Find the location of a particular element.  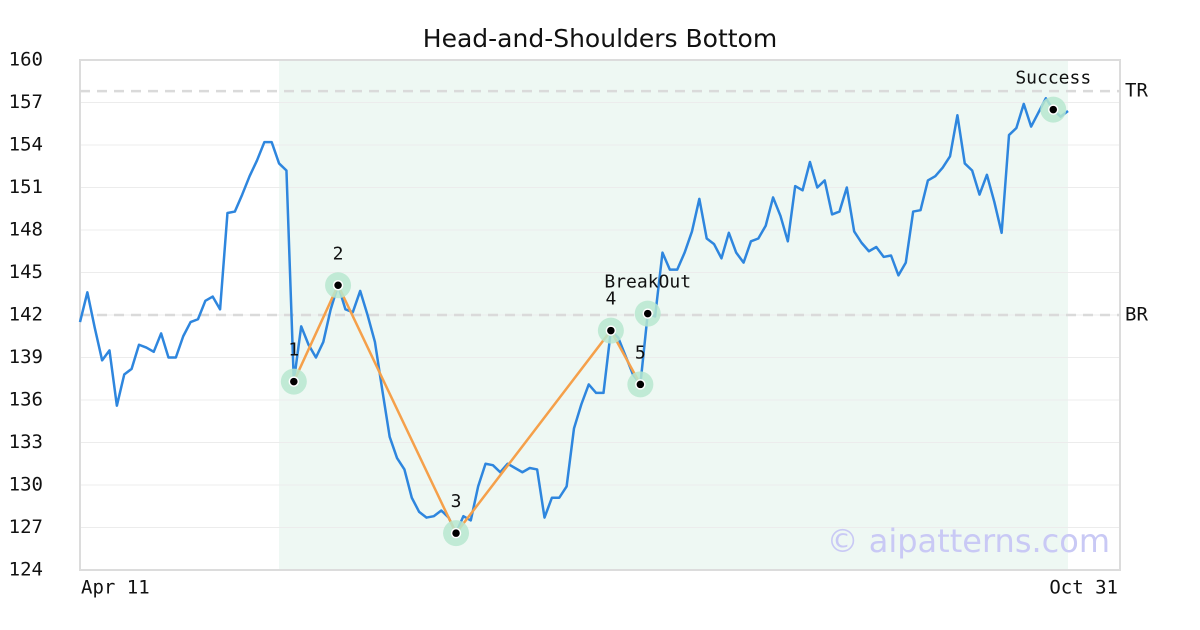

x-tick-label: Oct 31 is located at coordinates (1083, 588).